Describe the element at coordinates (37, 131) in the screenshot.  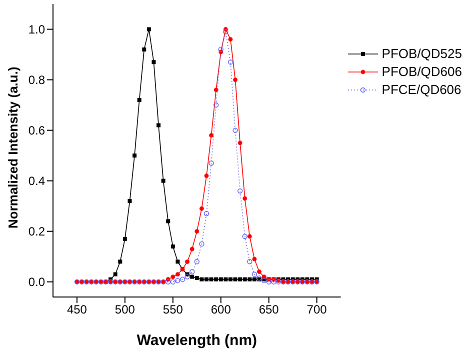
I see `y-tick-label: 0.6` at that location.